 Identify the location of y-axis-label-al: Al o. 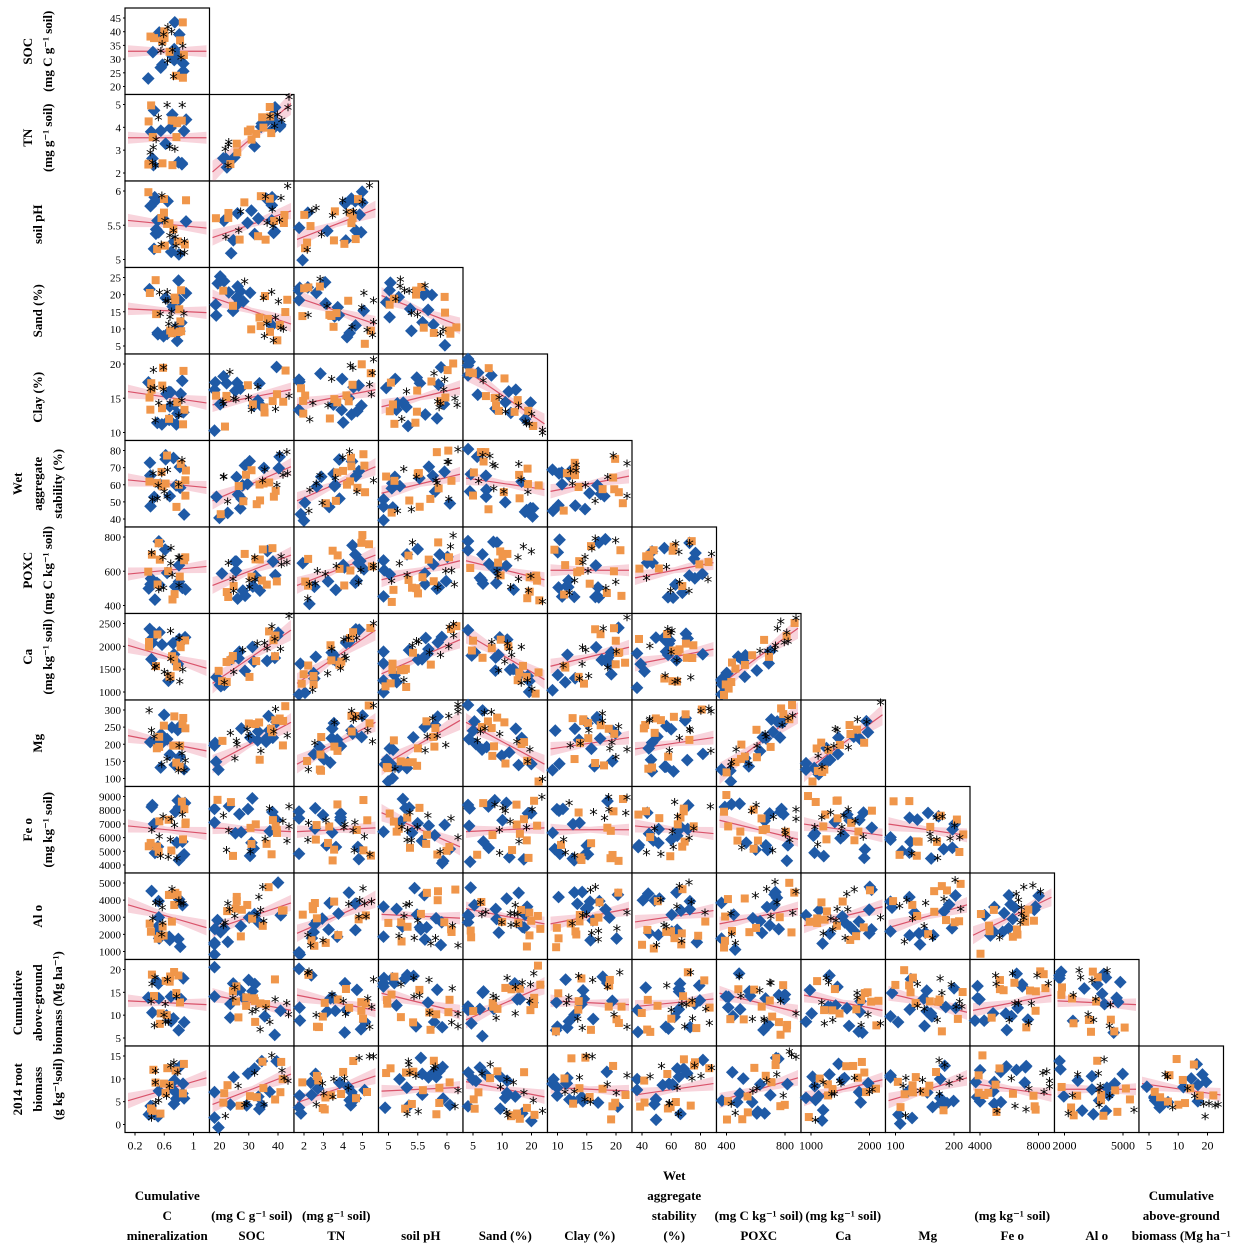
(37, 916).